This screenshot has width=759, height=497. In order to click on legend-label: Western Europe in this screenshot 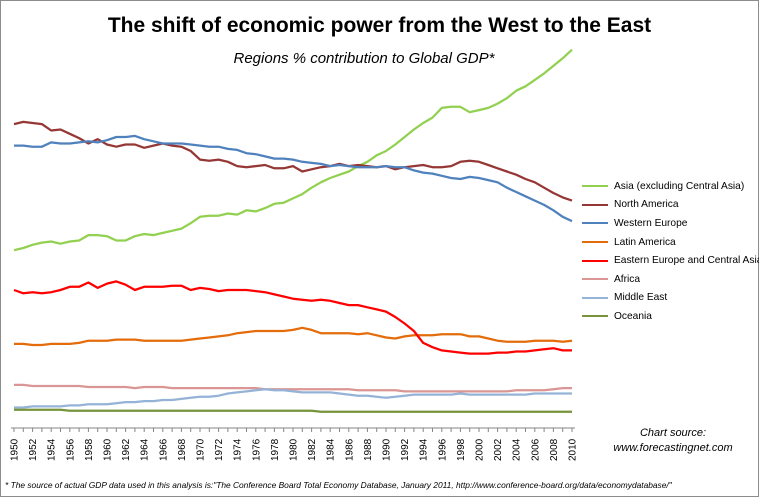, I will do `click(651, 223)`.